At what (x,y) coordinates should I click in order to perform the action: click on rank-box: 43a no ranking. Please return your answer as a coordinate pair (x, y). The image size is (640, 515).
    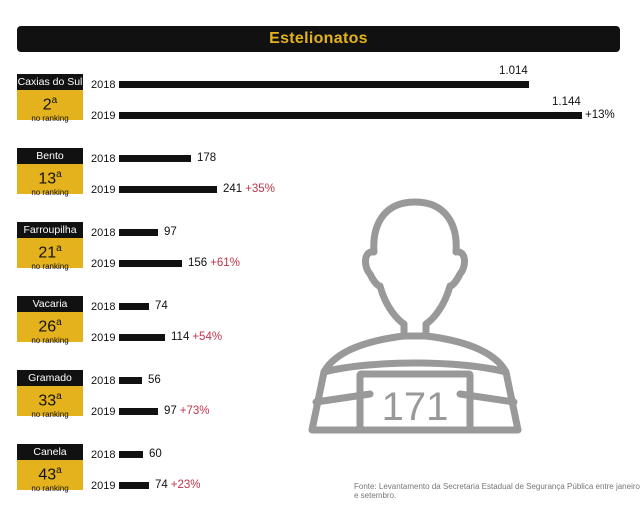
    Looking at the image, I should click on (50, 477).